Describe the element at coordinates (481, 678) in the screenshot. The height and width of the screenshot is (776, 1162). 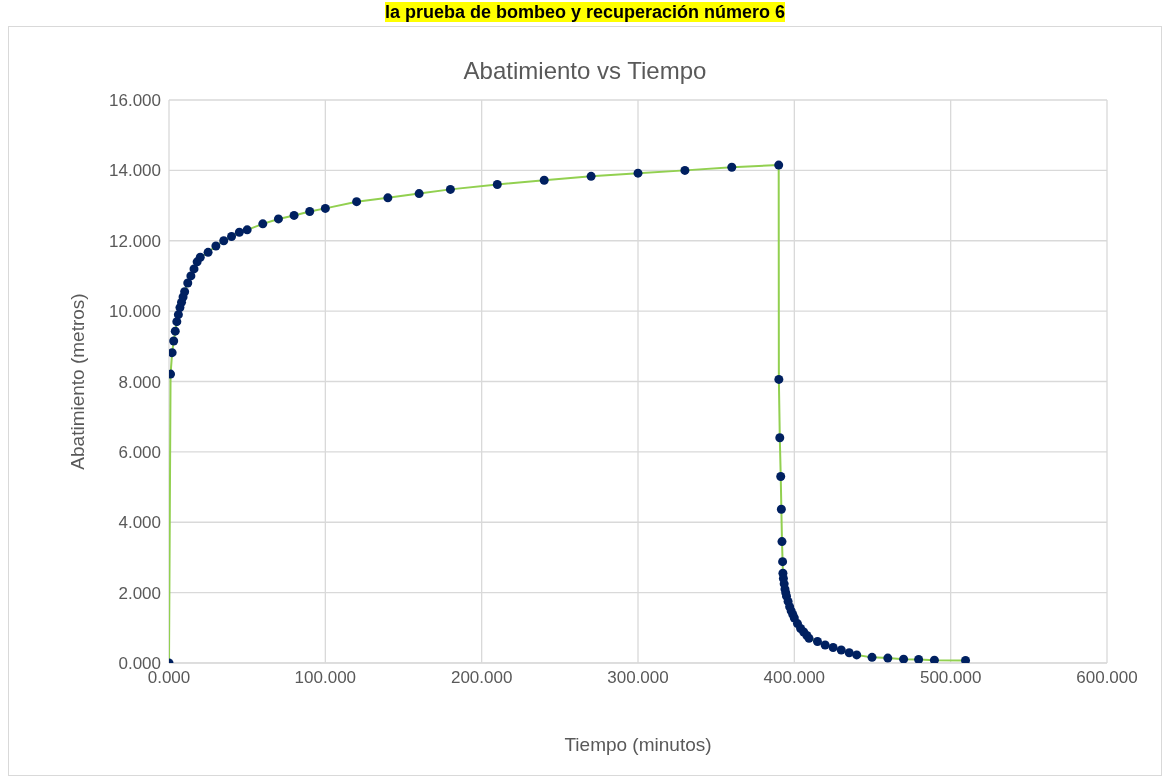
I see `x-tick-label: 200.000` at that location.